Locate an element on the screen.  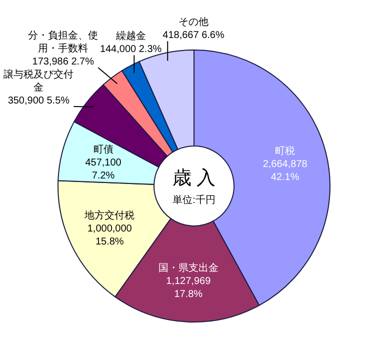
data-label: 1,127,969 17.8% is located at coordinates (189, 288).